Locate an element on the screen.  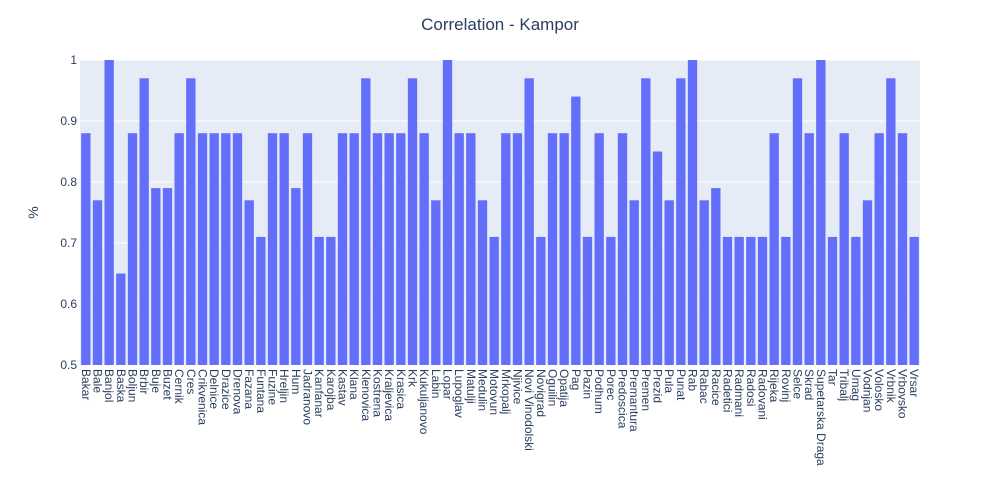
x-tick-label: Kanfanar is located at coordinates (319, 393).